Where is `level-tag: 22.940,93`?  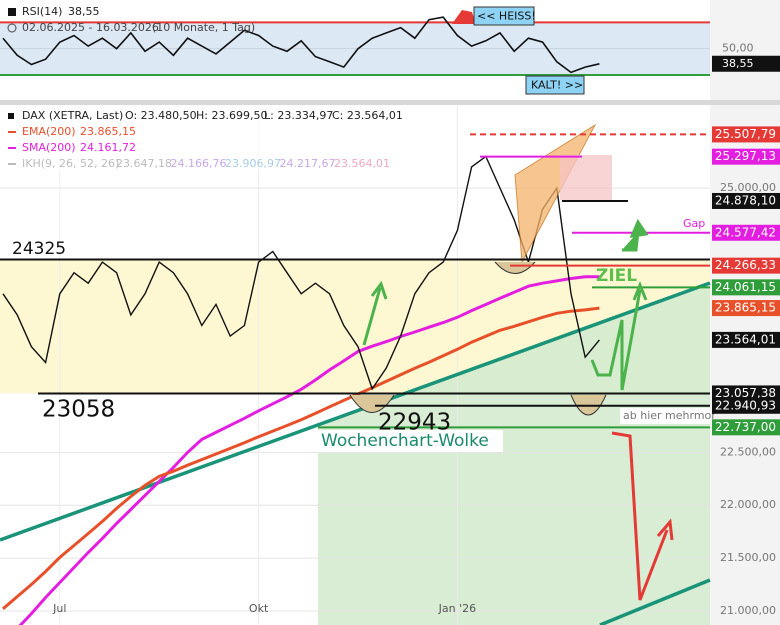
level-tag: 22.940,93 is located at coordinates (745, 405).